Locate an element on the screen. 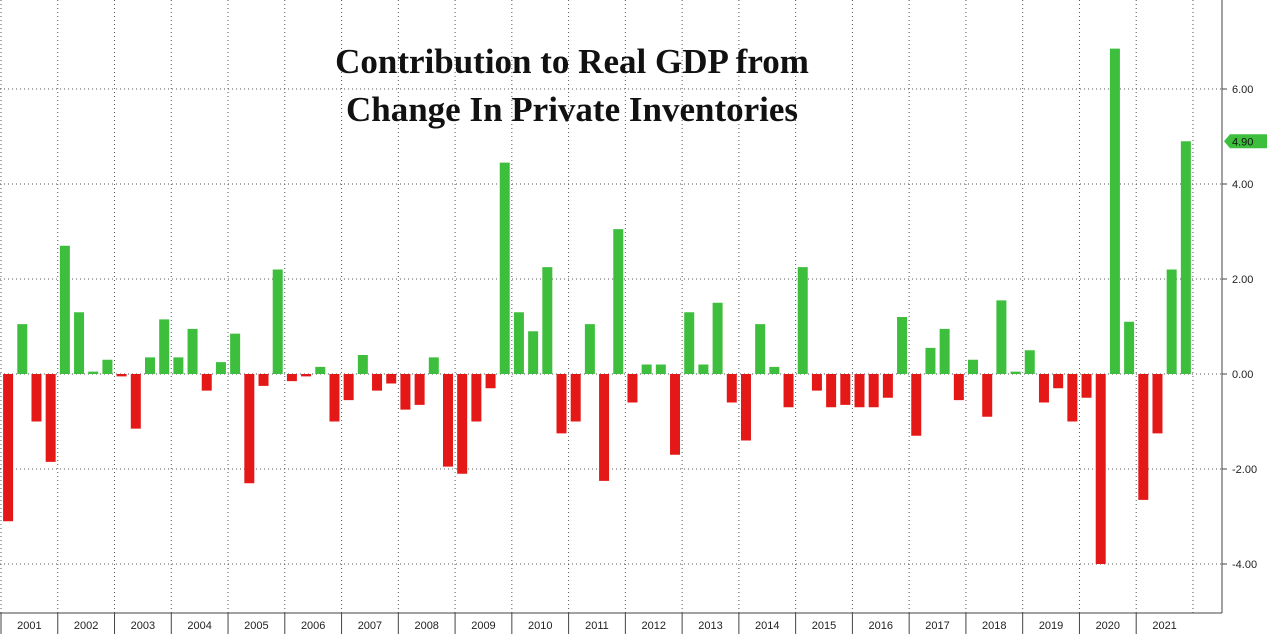  y-tick-label: 6.00 is located at coordinates (1242, 90).